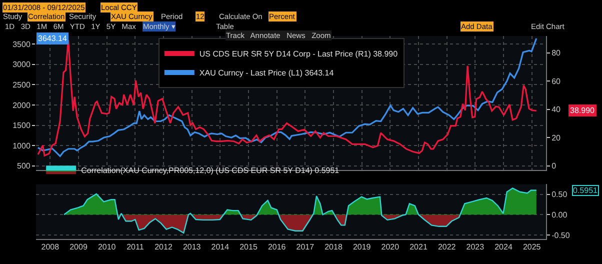 This screenshot has width=602, height=264. What do you see at coordinates (557, 109) in the screenshot?
I see `y2-tick-label: 40` at bounding box center [557, 109].